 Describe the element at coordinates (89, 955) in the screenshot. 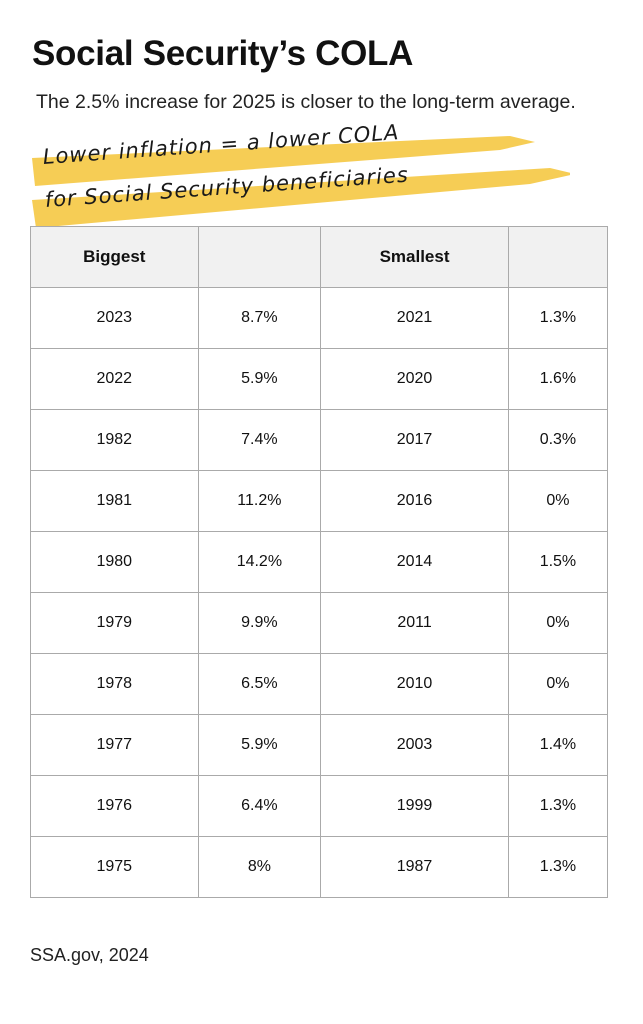

I see `source-note: SSA.gov, 2024` at that location.